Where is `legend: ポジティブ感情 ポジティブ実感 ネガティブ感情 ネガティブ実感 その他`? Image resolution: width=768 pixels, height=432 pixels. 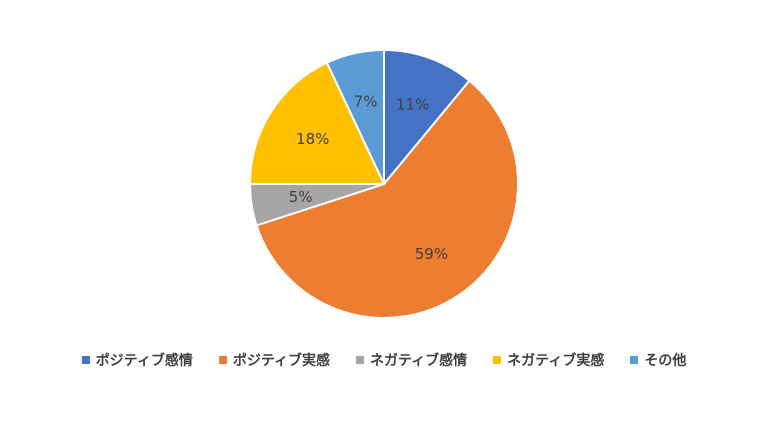 legend: ポジティブ感情 ポジティブ実感 ネガティブ感情 ネガティブ実感 その他 is located at coordinates (384, 360).